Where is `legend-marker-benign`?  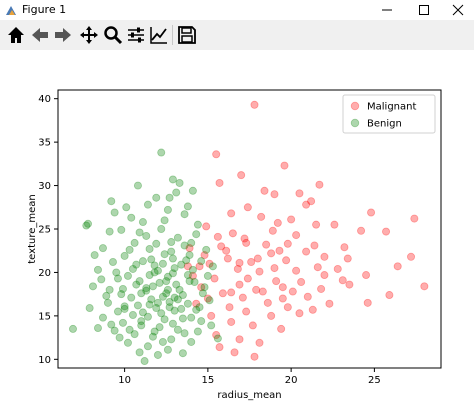
legend-marker-benign is located at coordinates (355, 123).